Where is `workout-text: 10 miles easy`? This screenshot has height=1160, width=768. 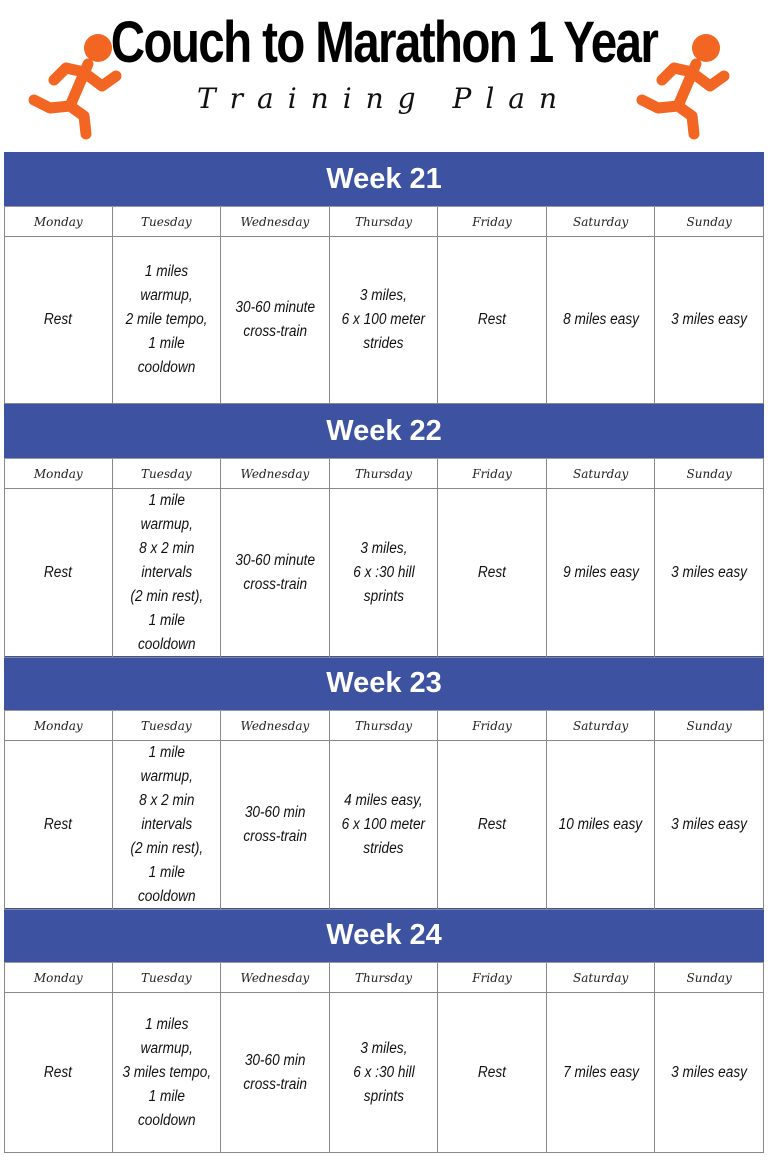
workout-text: 10 miles easy is located at coordinates (600, 824).